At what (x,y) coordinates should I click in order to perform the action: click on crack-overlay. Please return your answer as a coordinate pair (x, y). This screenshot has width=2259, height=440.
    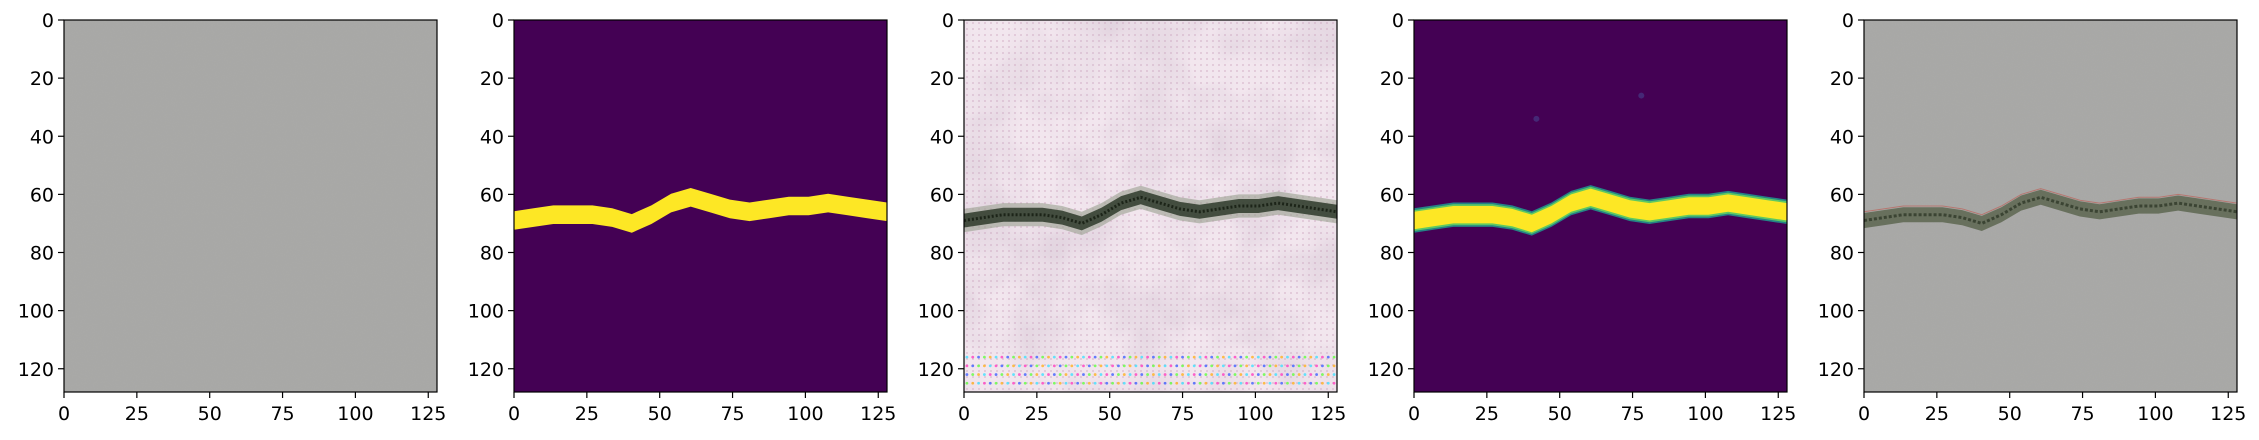
    Looking at the image, I should click on (2050, 210).